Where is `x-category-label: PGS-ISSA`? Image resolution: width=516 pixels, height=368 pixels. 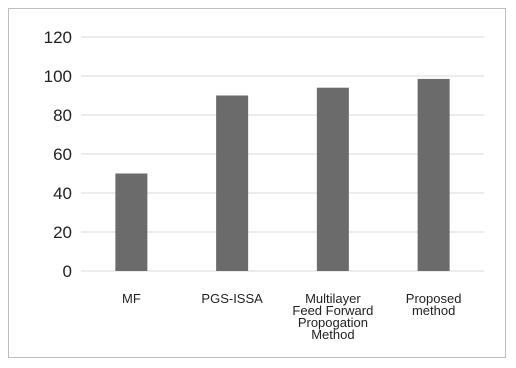 x-category-label: PGS-ISSA is located at coordinates (232, 298).